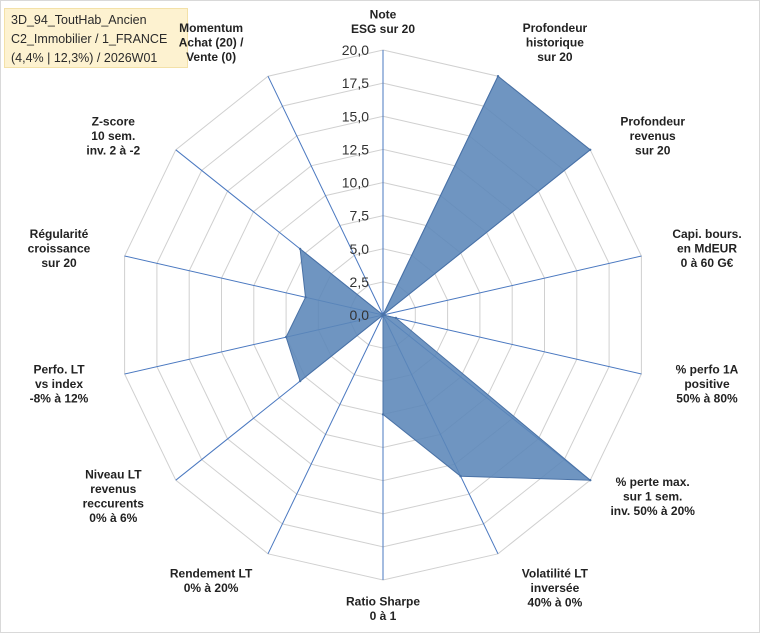  I want to click on axis-label: Z-score, so click(114, 122).